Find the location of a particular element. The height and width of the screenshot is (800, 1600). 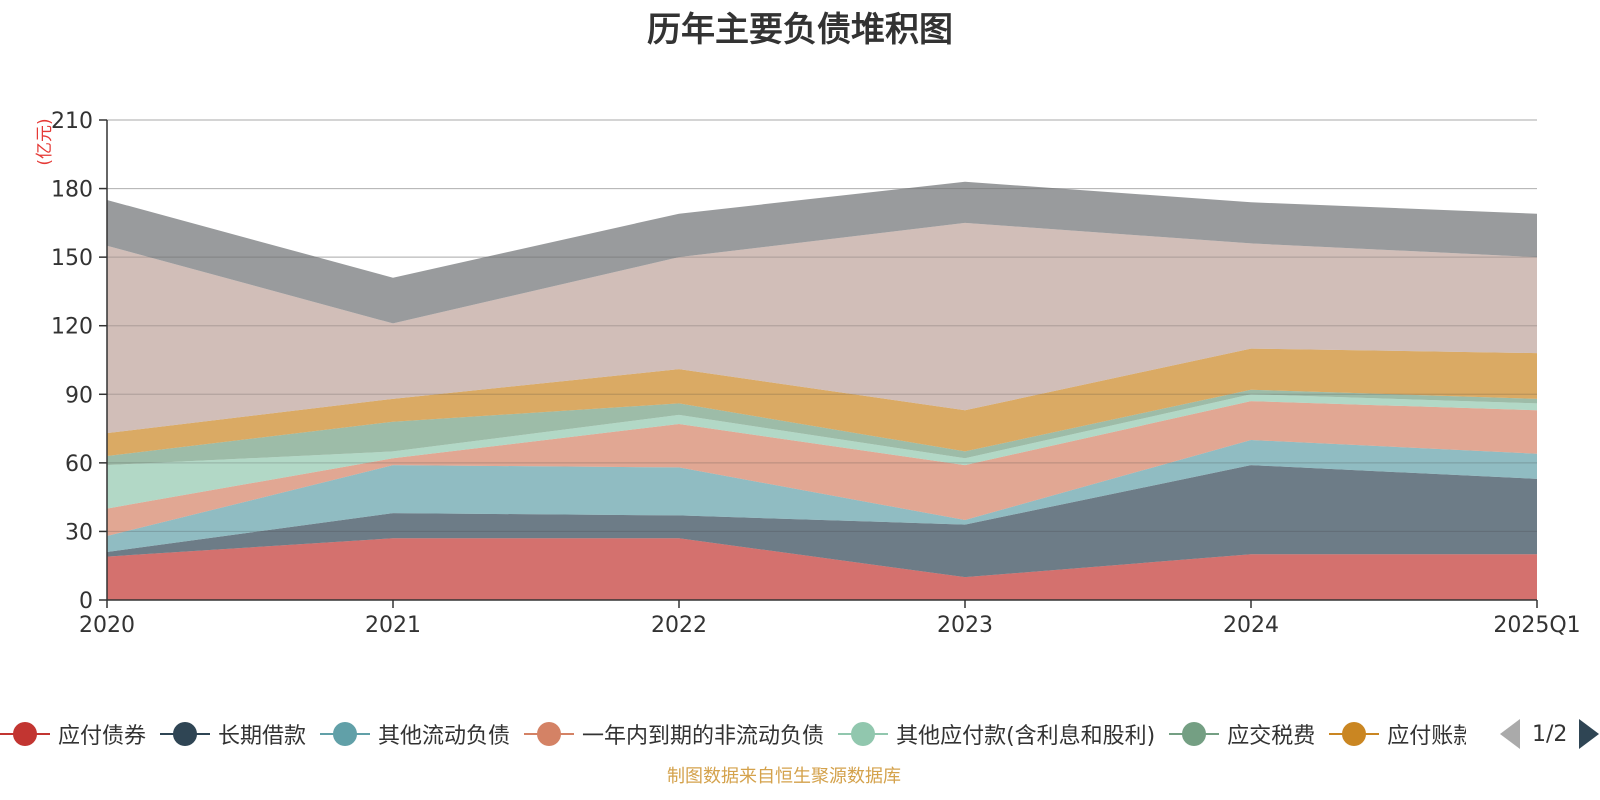

legend-item: 应付债券 is located at coordinates (73, 734).